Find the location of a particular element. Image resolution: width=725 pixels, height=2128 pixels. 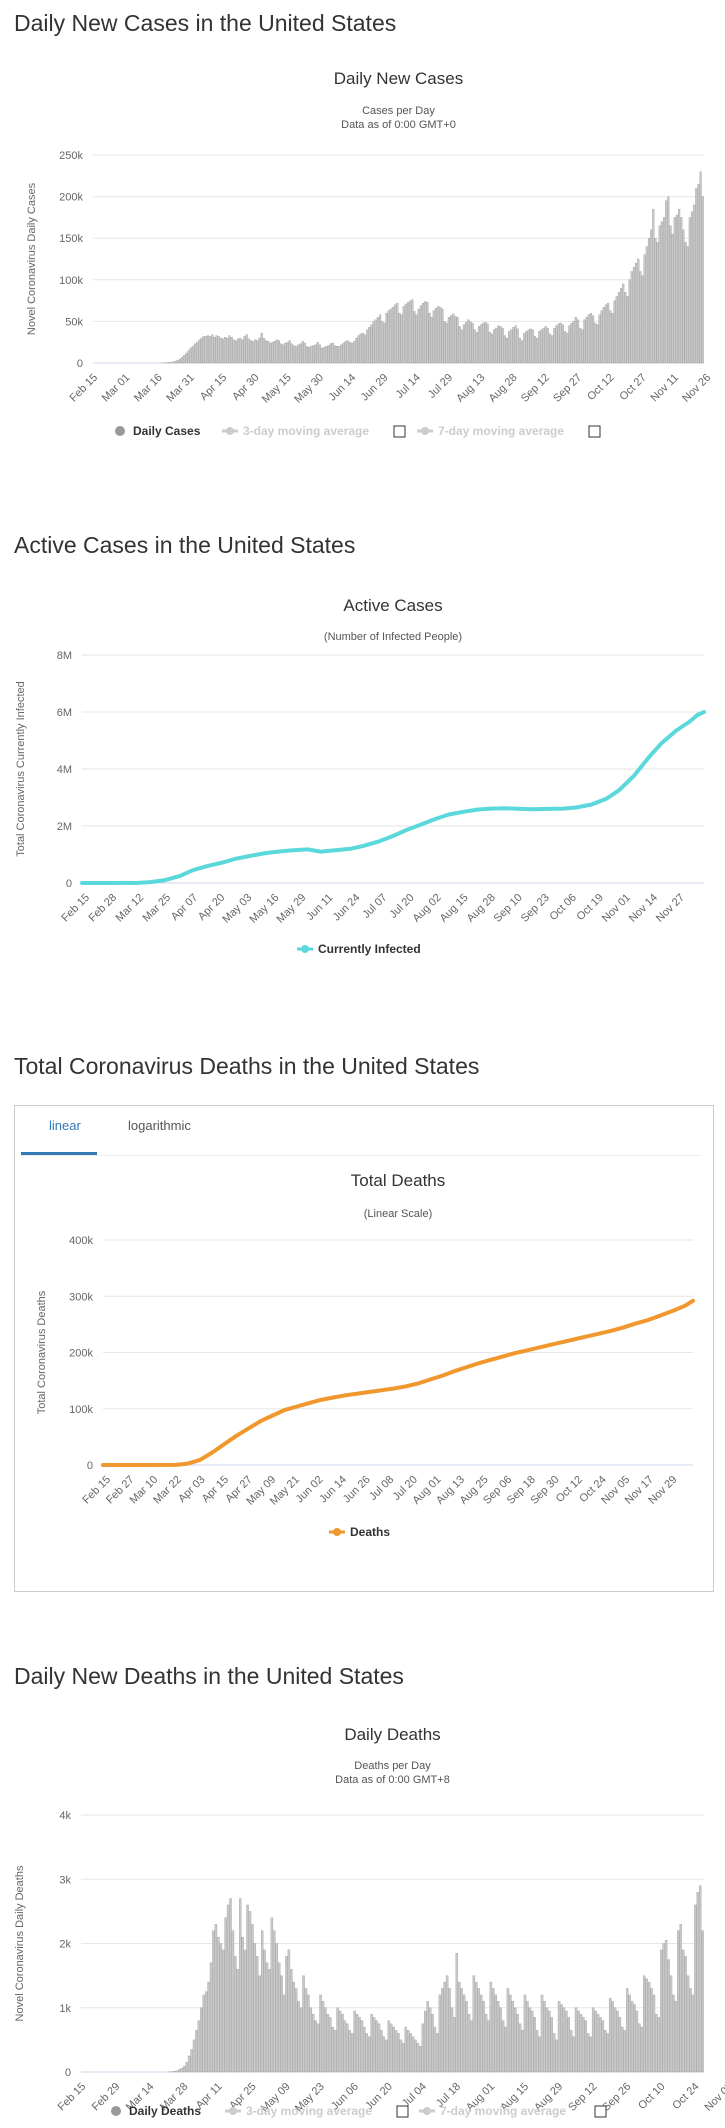

x-tick-label: Apr 30 is located at coordinates (245, 387).